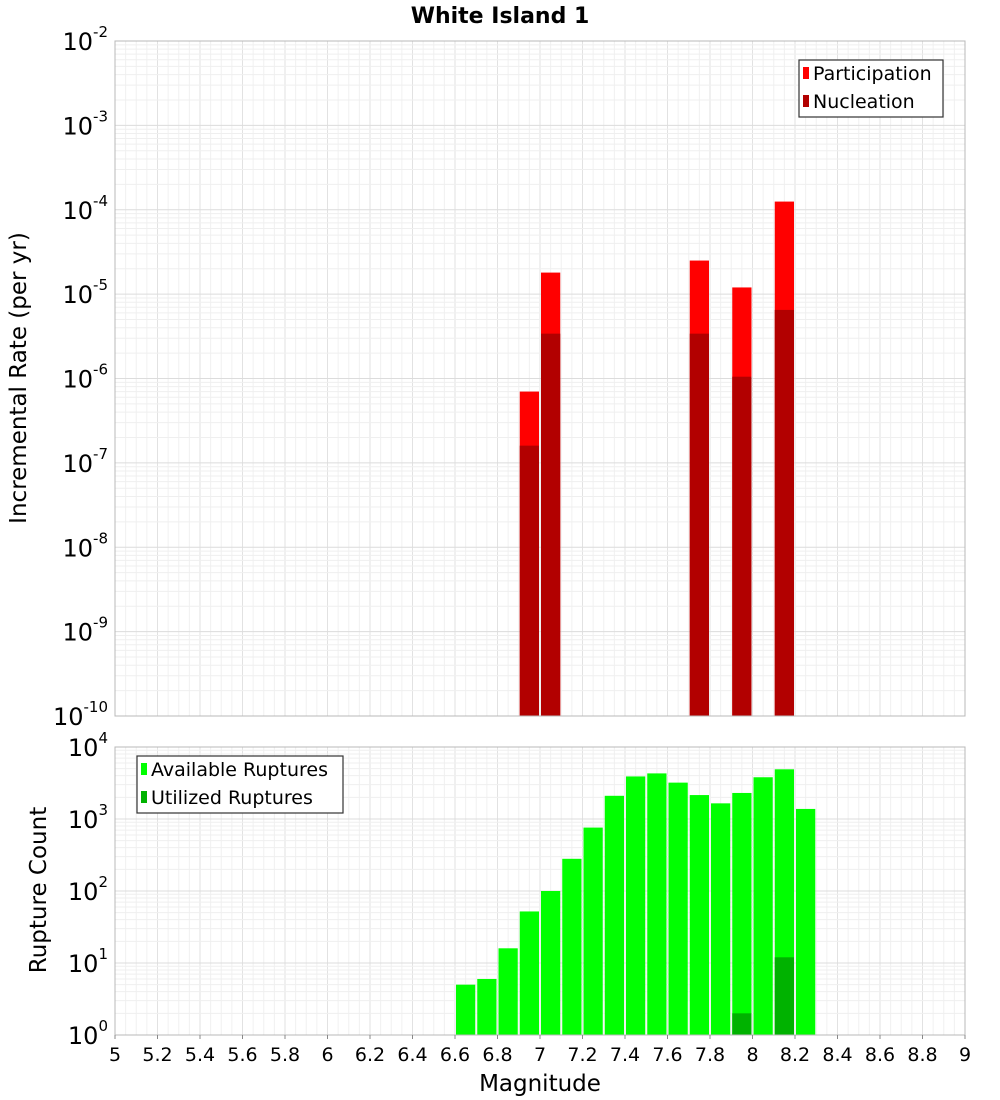 This screenshot has width=1000, height=1100. I want to click on x-tick-label: 6.8, so click(497, 1055).